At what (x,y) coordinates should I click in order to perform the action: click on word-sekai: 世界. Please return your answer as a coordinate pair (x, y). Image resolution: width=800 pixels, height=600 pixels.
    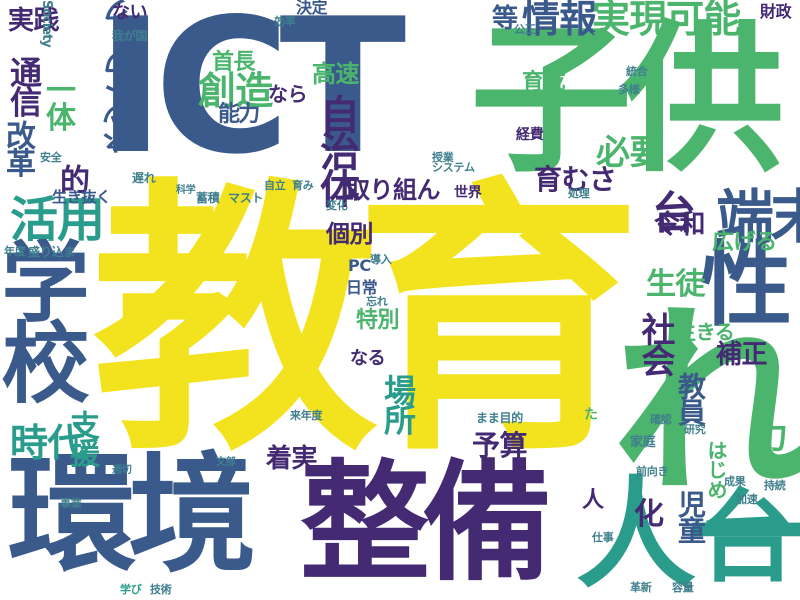
    Looking at the image, I should click on (468, 193).